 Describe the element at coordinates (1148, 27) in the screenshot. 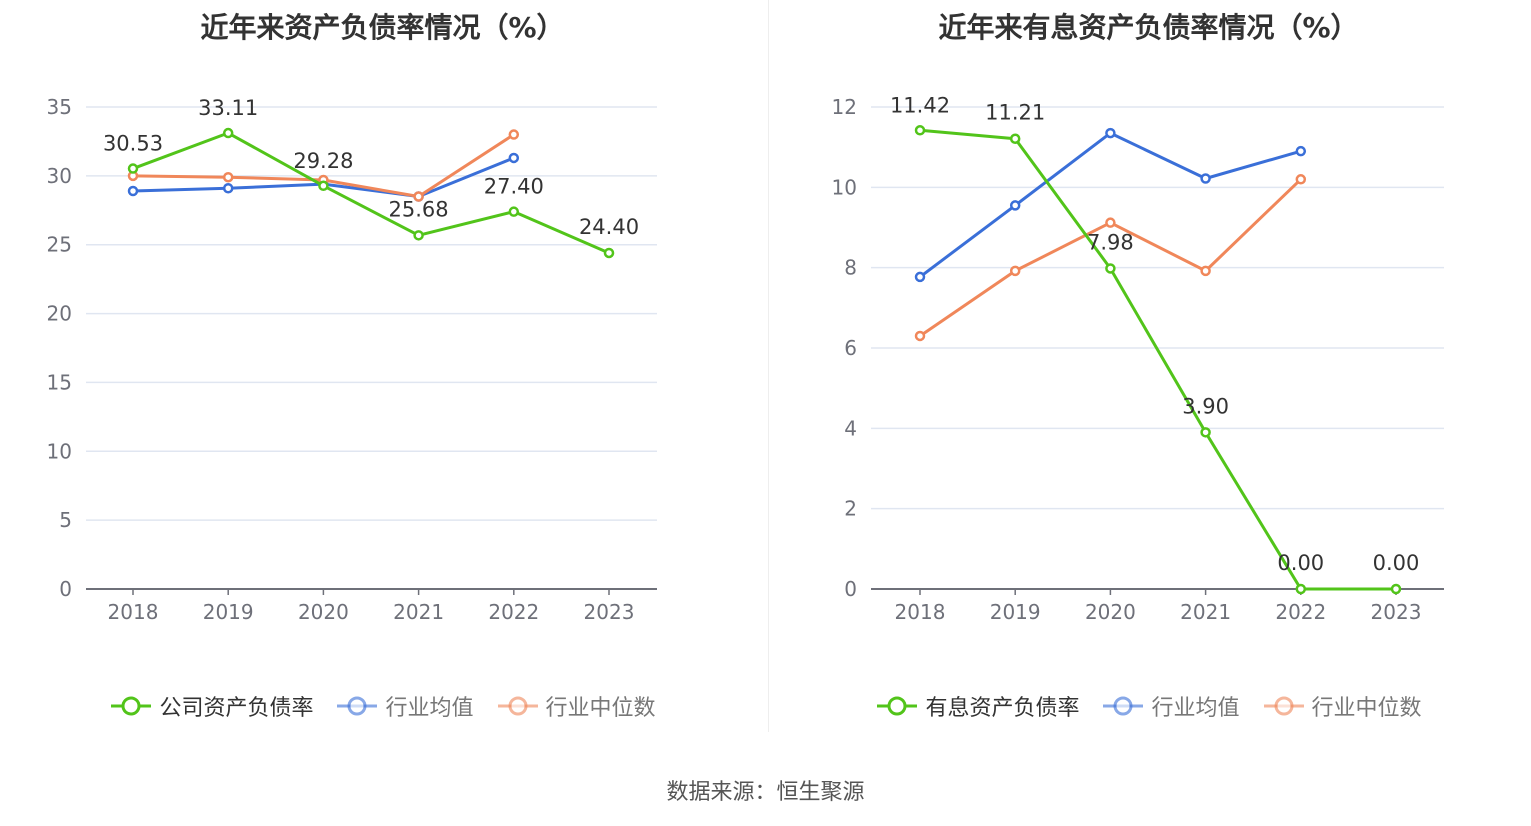

I see `chart-title: 近年来有息资产负债率情况（%）` at that location.